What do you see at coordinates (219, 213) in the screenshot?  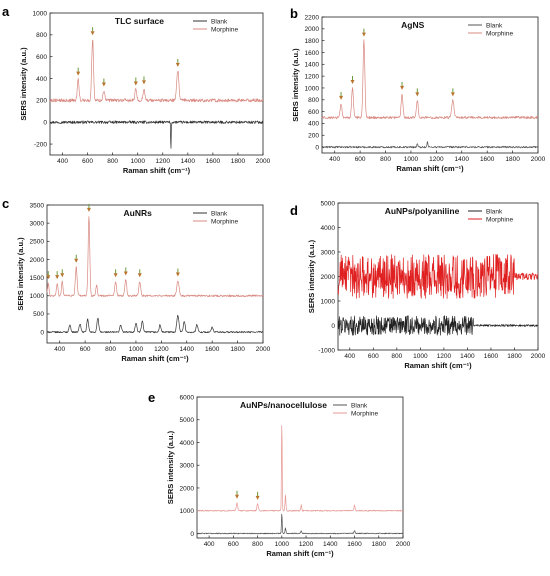 I see `legend-label: Blank` at bounding box center [219, 213].